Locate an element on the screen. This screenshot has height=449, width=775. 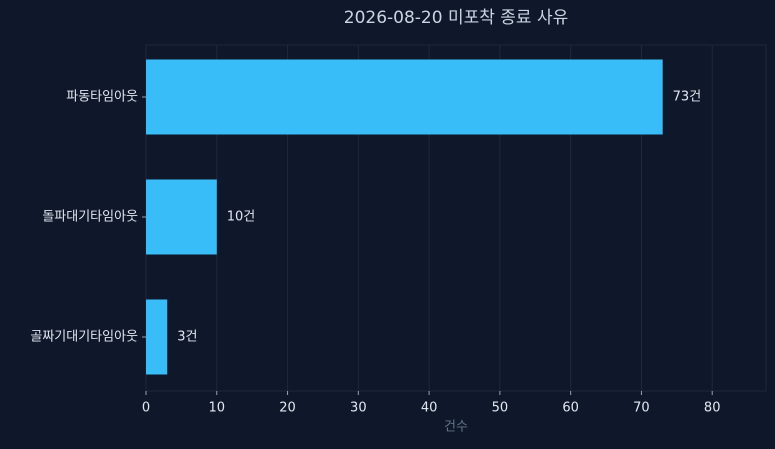
x-tick-label: 50 is located at coordinates (500, 408).